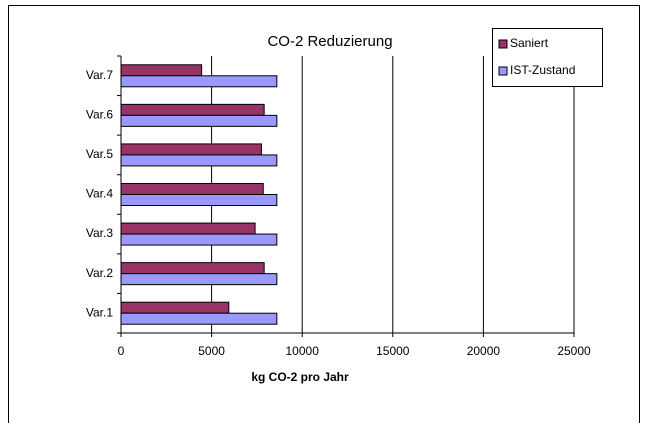 The image size is (648, 423). Describe the element at coordinates (547, 57) in the screenshot. I see `legend-box` at that location.